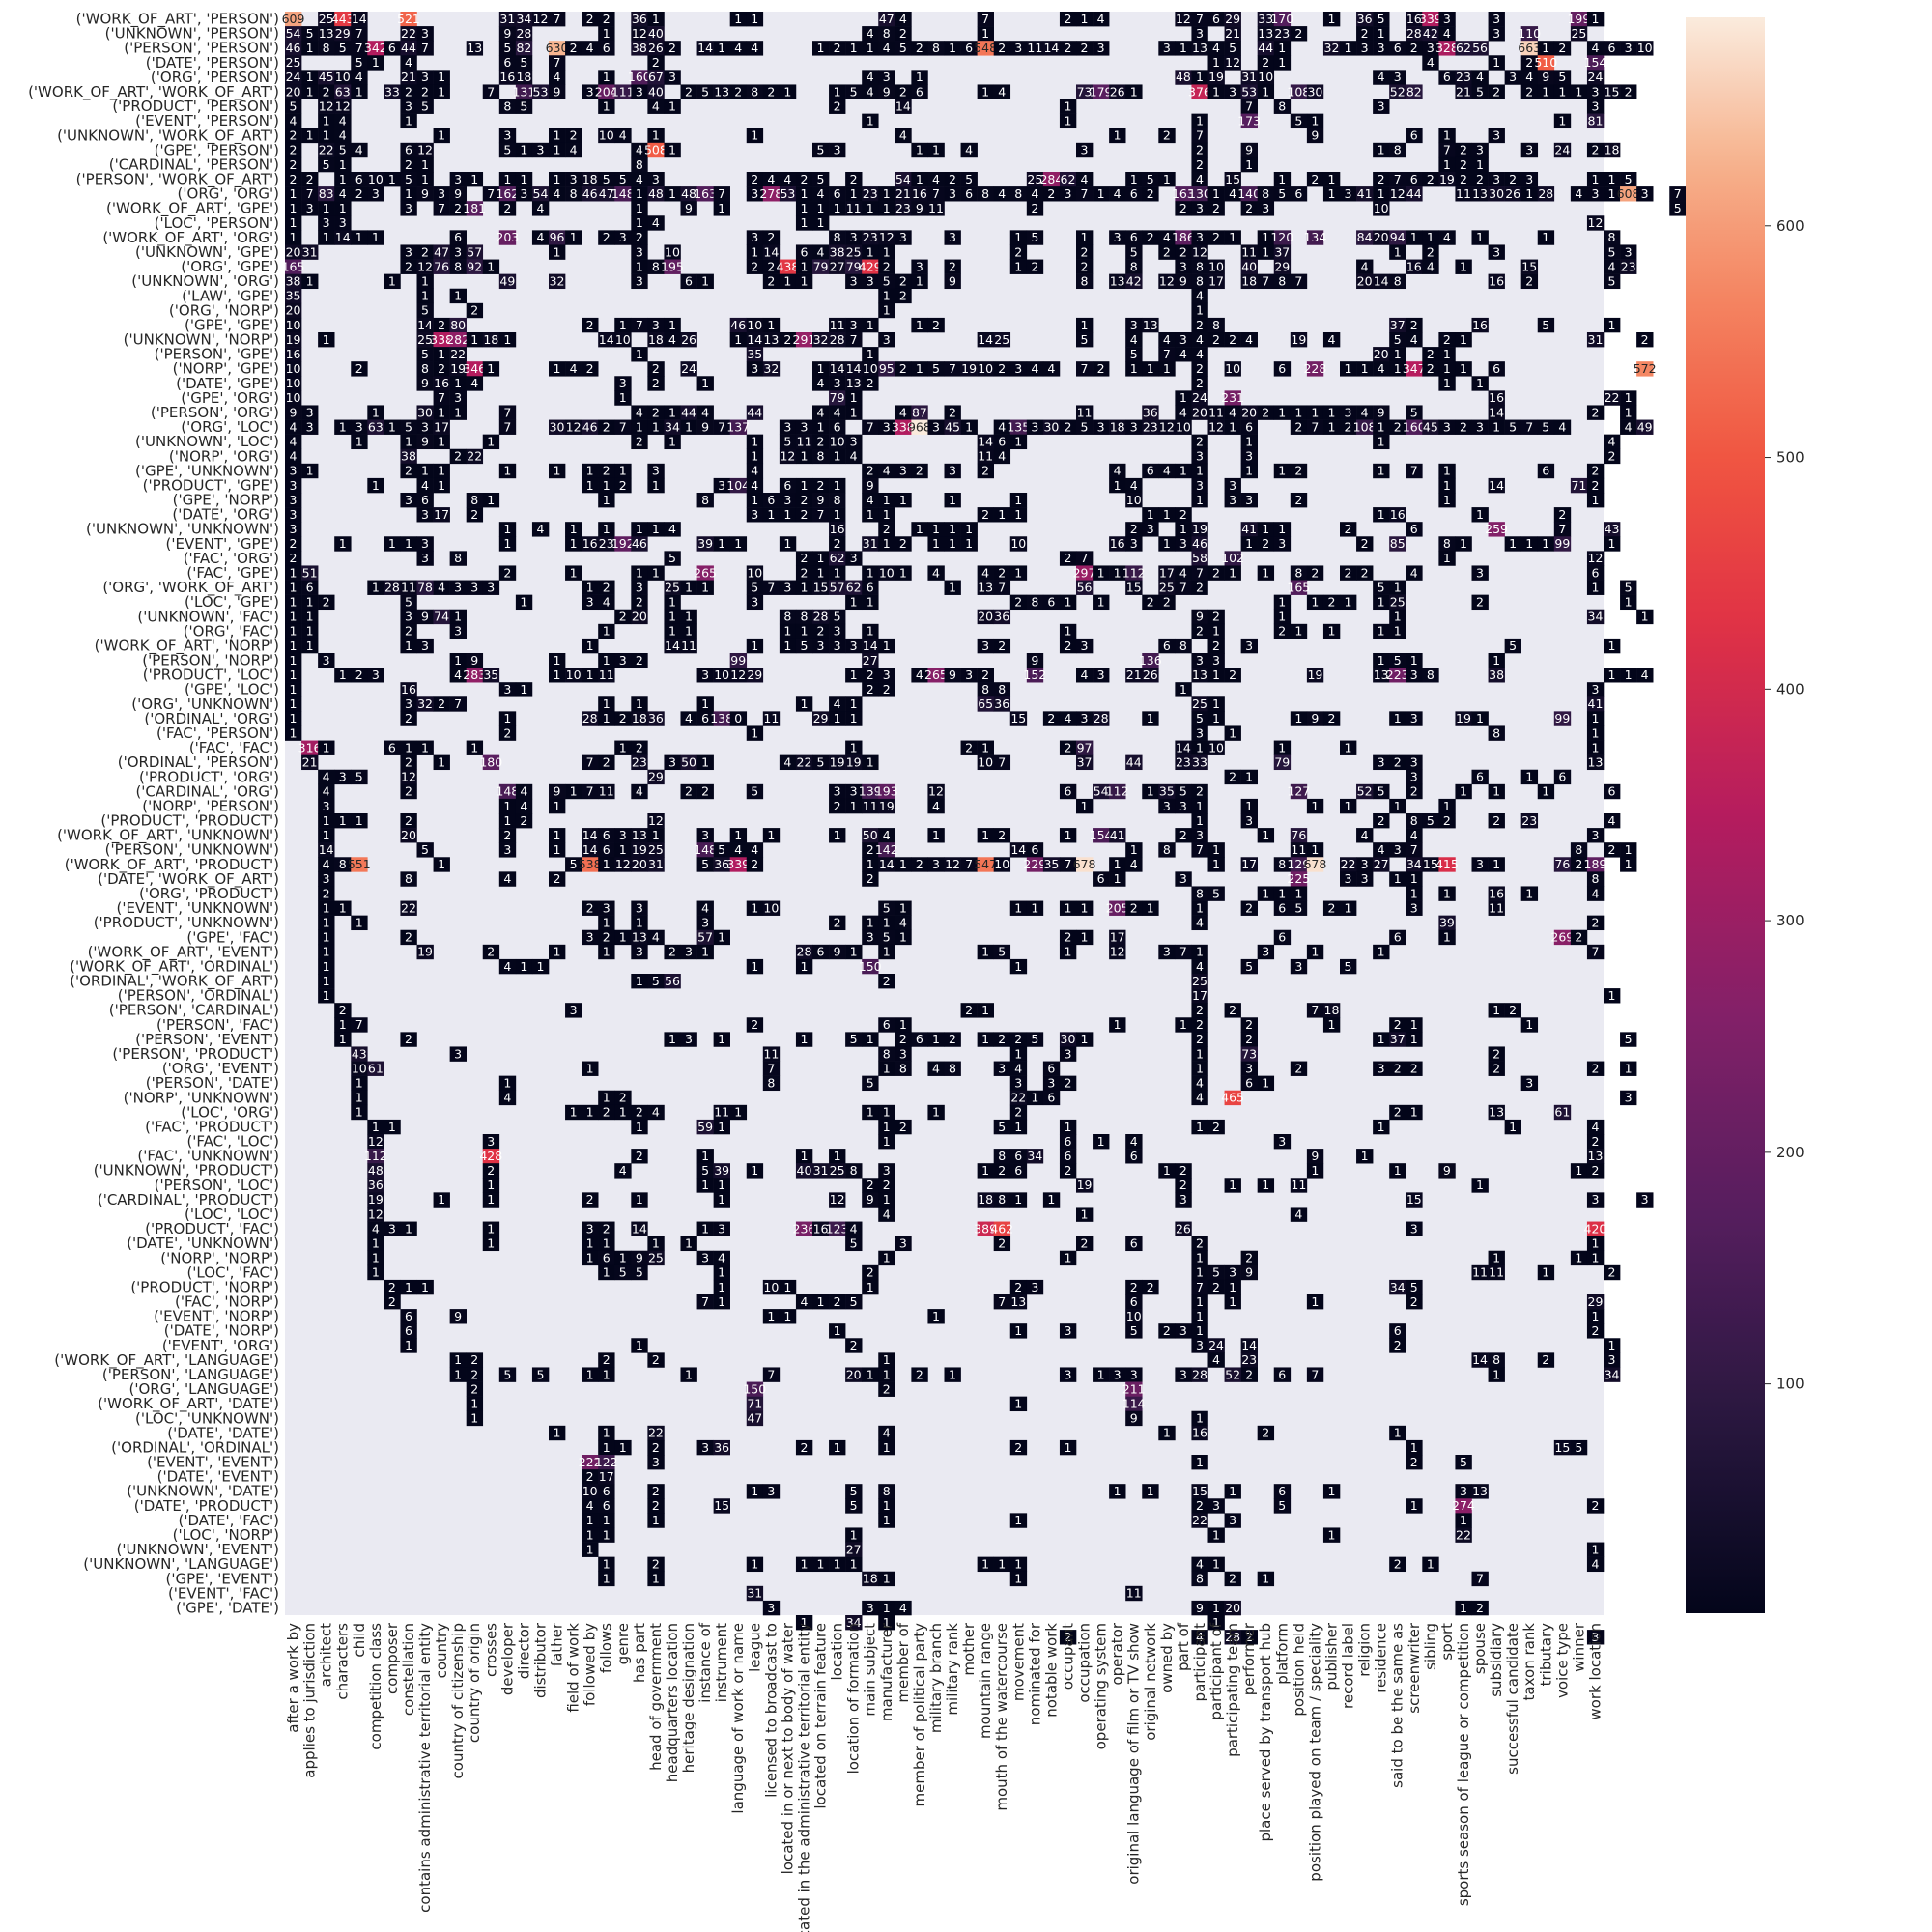 This screenshot has height=1932, width=1932. What do you see at coordinates (375, 1156) in the screenshot?
I see `cell-value-label: 112` at bounding box center [375, 1156].